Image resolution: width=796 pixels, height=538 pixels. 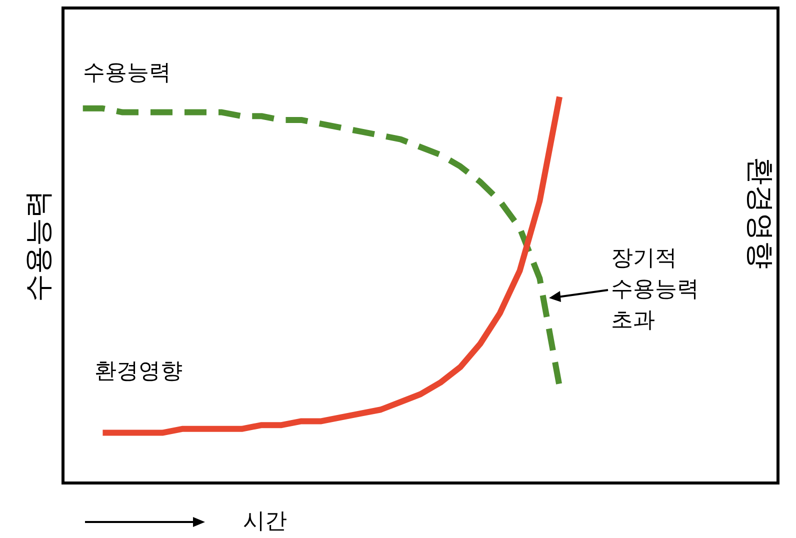 I want to click on text: 환경영향, so click(x=138, y=371).